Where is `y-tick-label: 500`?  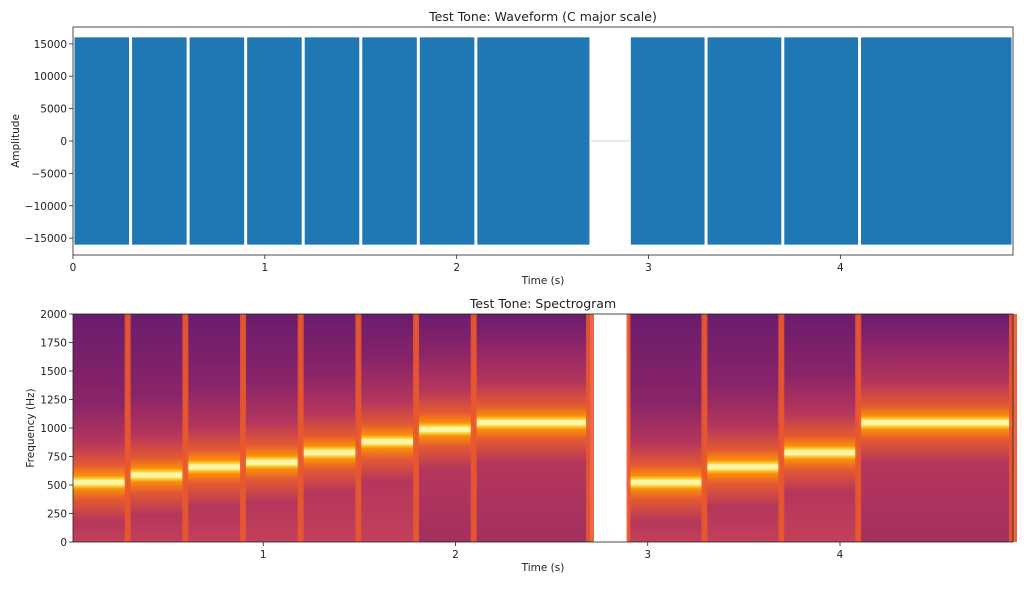
y-tick-label: 500 is located at coordinates (57, 486).